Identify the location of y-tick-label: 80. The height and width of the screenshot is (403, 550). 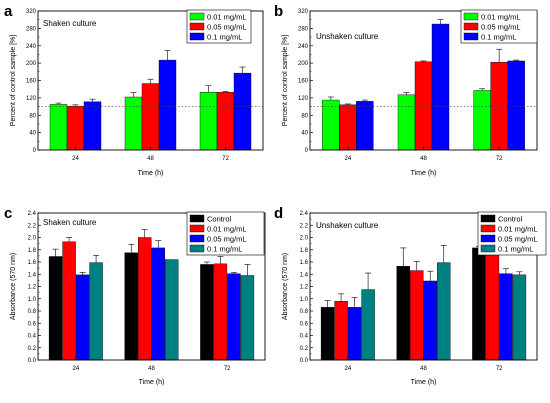
(32, 116).